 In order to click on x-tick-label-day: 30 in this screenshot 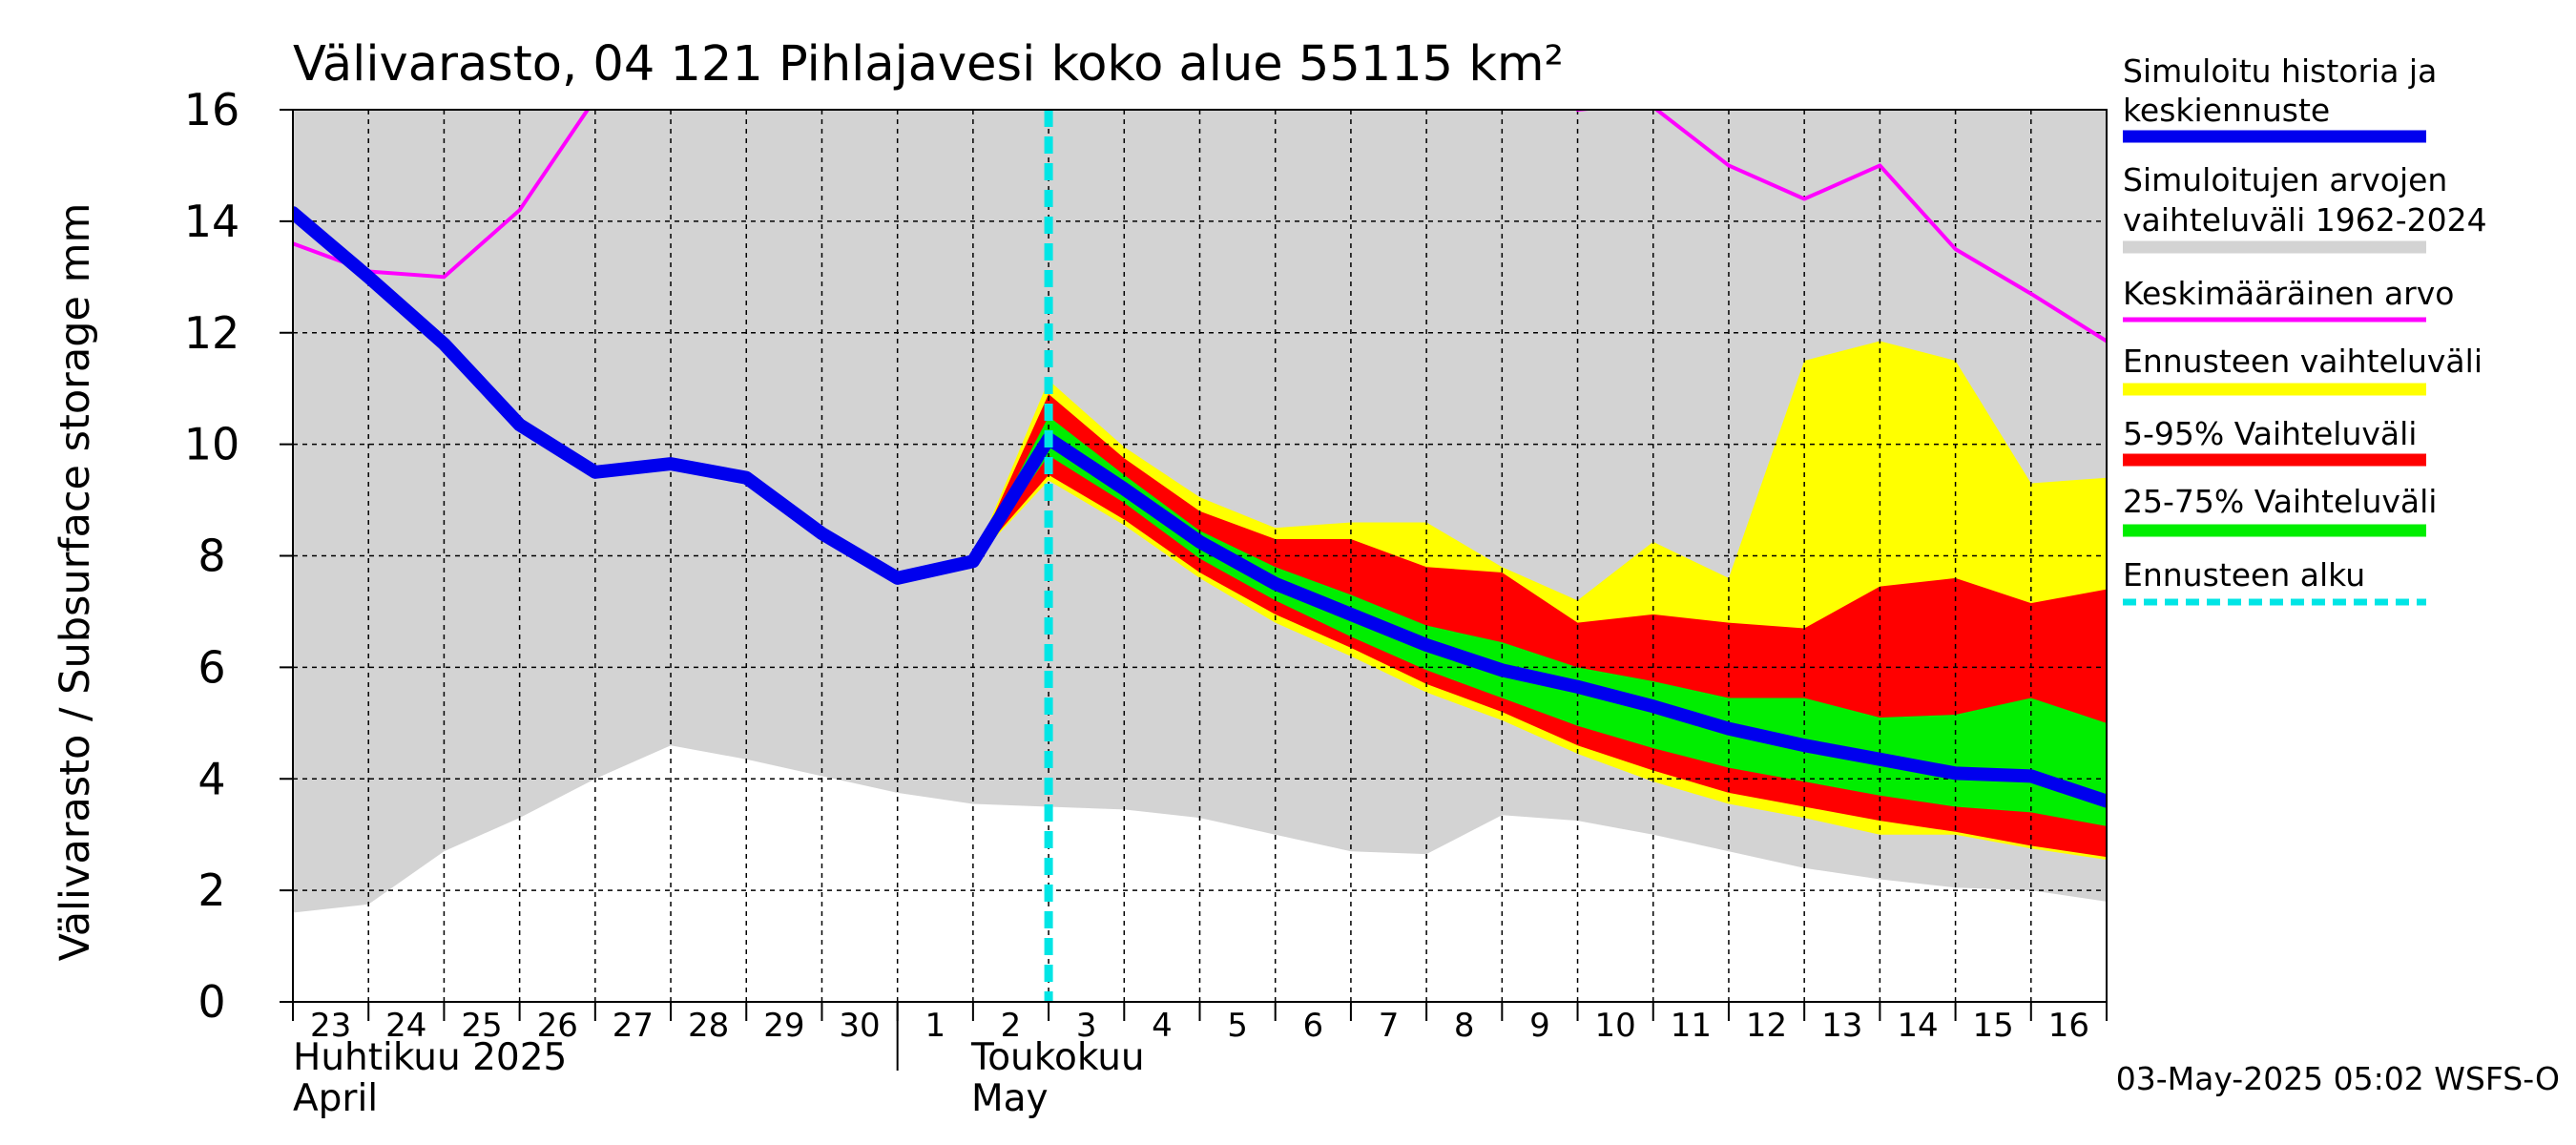, I will do `click(859, 1026)`.